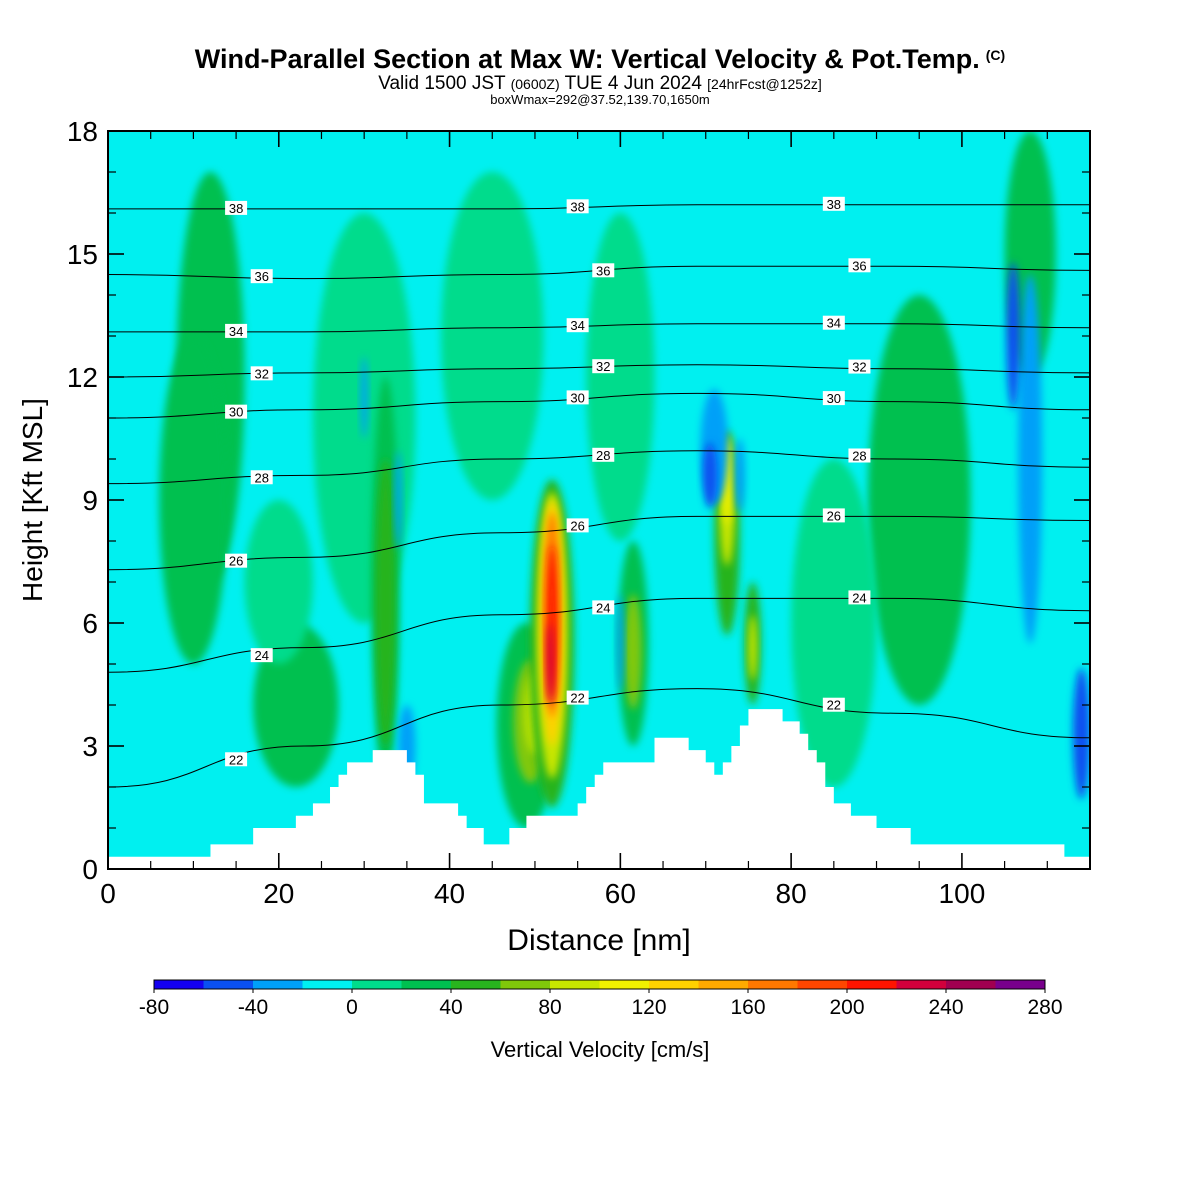 The height and width of the screenshot is (1200, 1200). What do you see at coordinates (945, 1007) in the screenshot?
I see `colorbar-tick-label: 240` at bounding box center [945, 1007].